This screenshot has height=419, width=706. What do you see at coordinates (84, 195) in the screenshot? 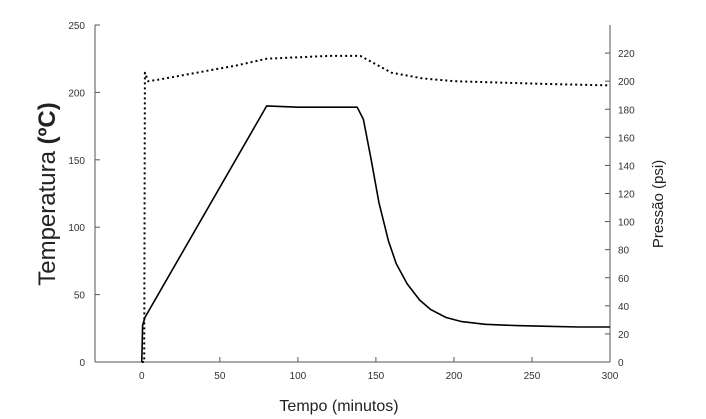
I see `left-axis-ticks: 0 50 100 150 200 250` at bounding box center [84, 195].